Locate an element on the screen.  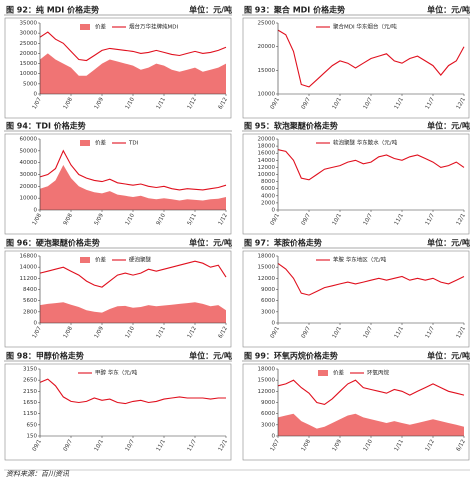
y-tick-label: 0 is located at coordinates (36, 211).